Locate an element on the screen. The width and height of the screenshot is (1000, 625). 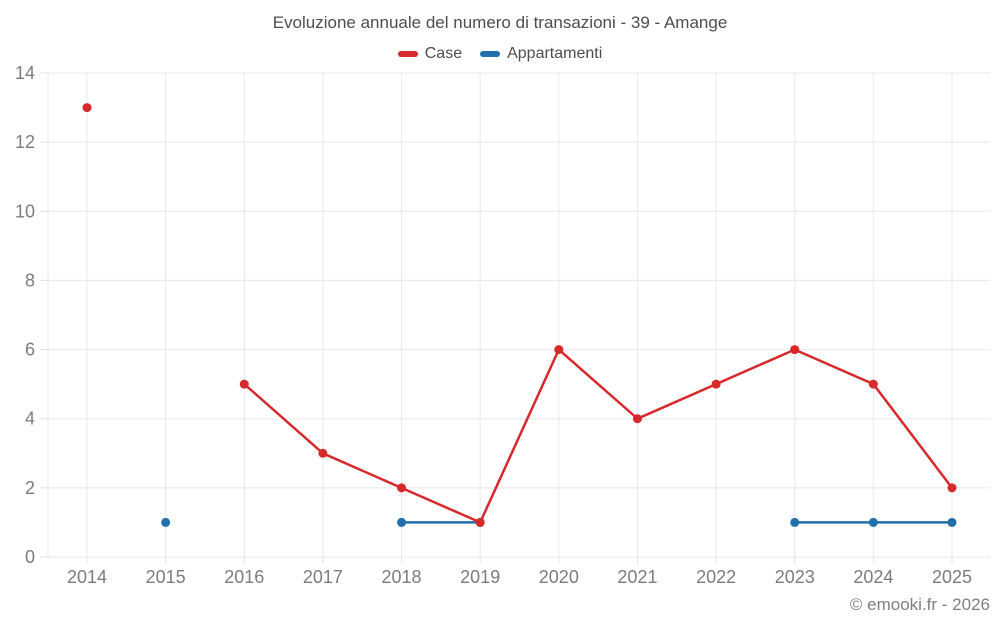
point-case-2025 is located at coordinates (952, 488).